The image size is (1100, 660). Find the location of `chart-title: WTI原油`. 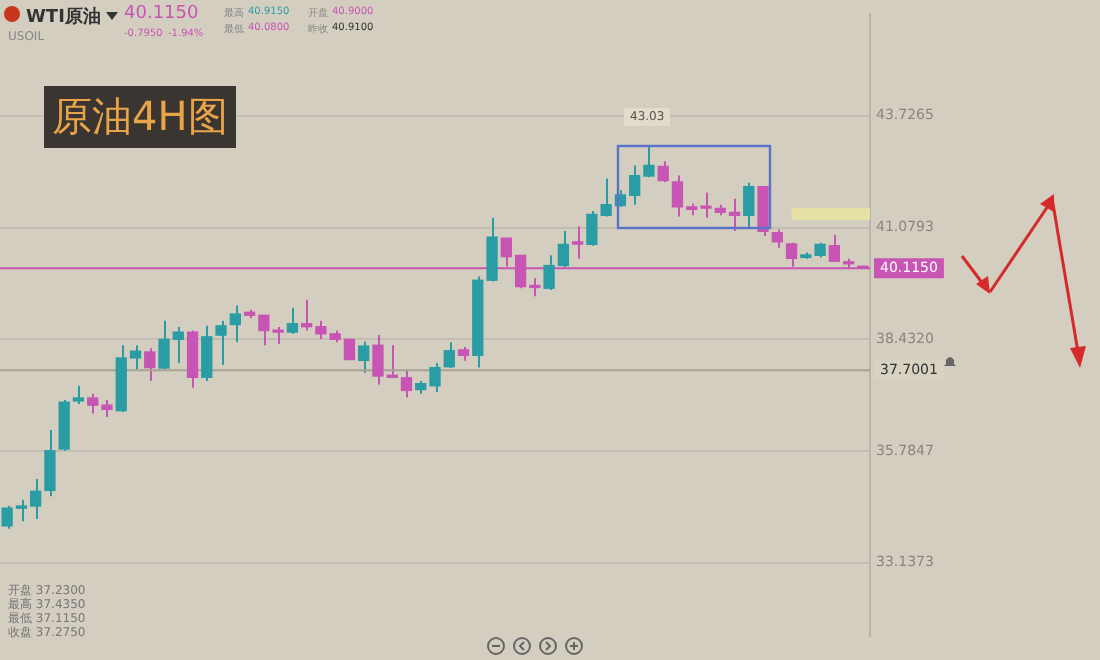

chart-title: WTI原油 is located at coordinates (63, 17).